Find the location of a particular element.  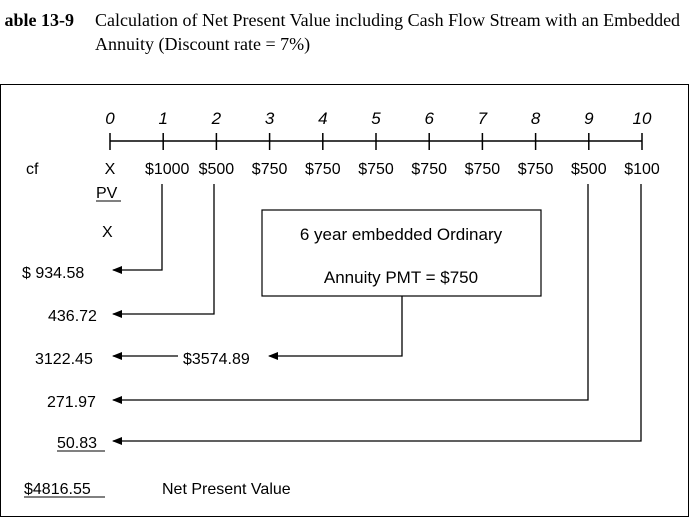

cash-flow-0: X is located at coordinates (110, 169).